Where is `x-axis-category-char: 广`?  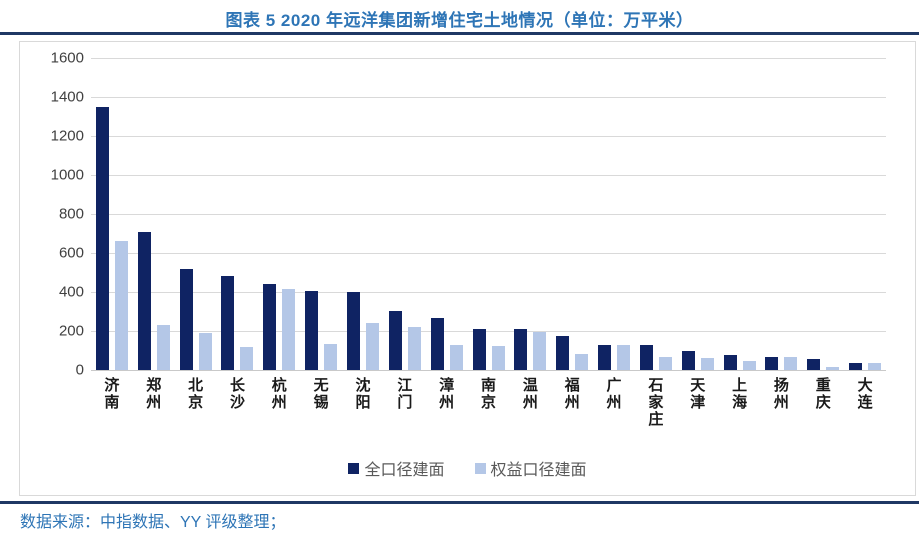
x-axis-category-char: 广 is located at coordinates (614, 386).